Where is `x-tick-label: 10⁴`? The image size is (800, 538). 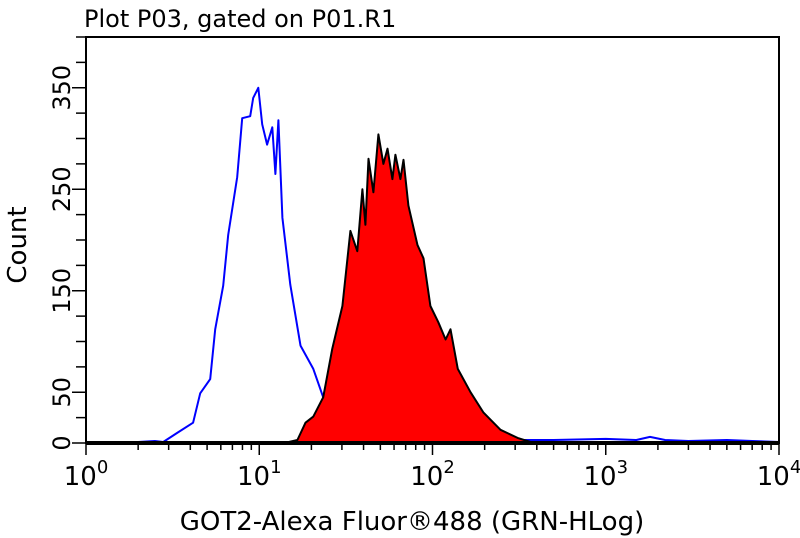
x-tick-label: 10⁴ is located at coordinates (778, 474).